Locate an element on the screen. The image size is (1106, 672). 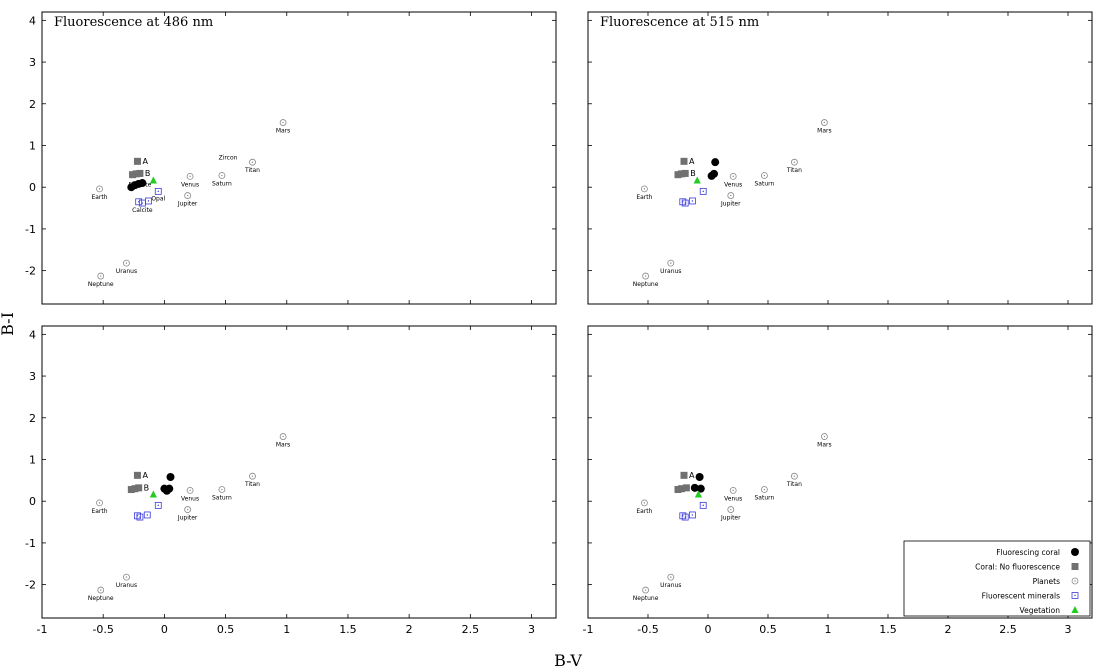
x-tick-label: 2 is located at coordinates (948, 629).